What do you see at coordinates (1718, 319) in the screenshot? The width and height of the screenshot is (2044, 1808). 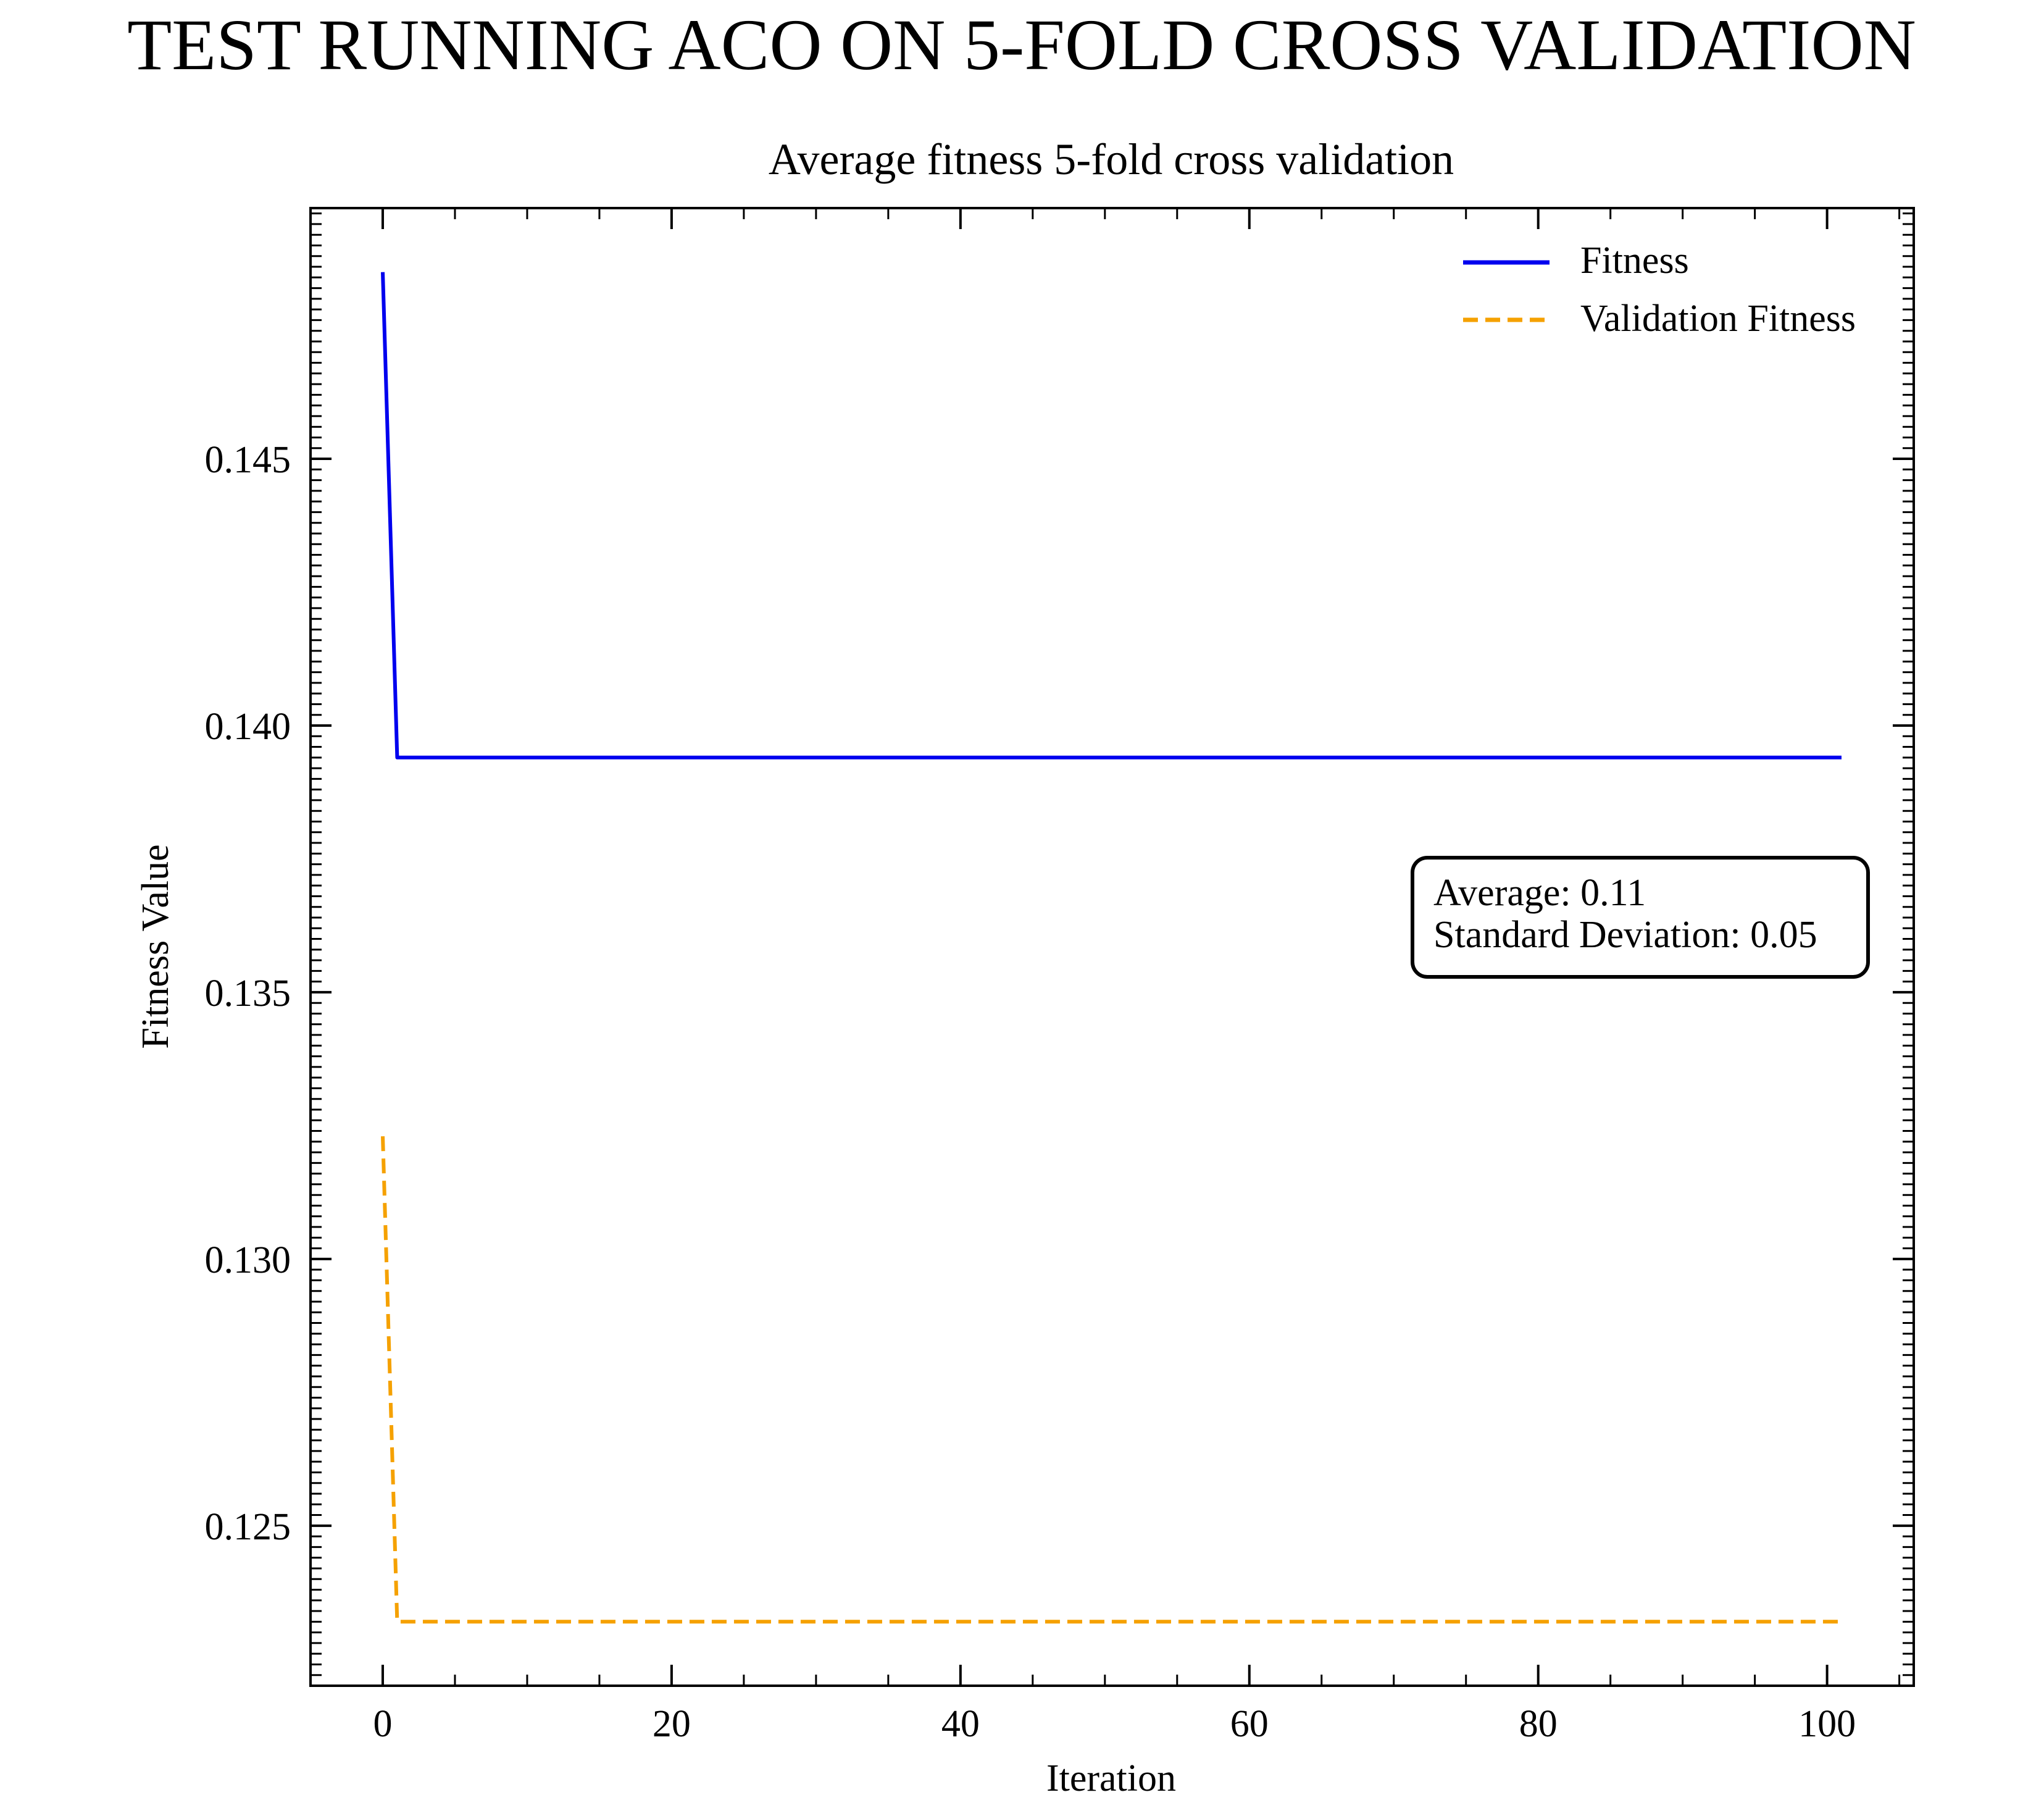 I see `legend-label-validation-fitness: Validation Fitness` at bounding box center [1718, 319].